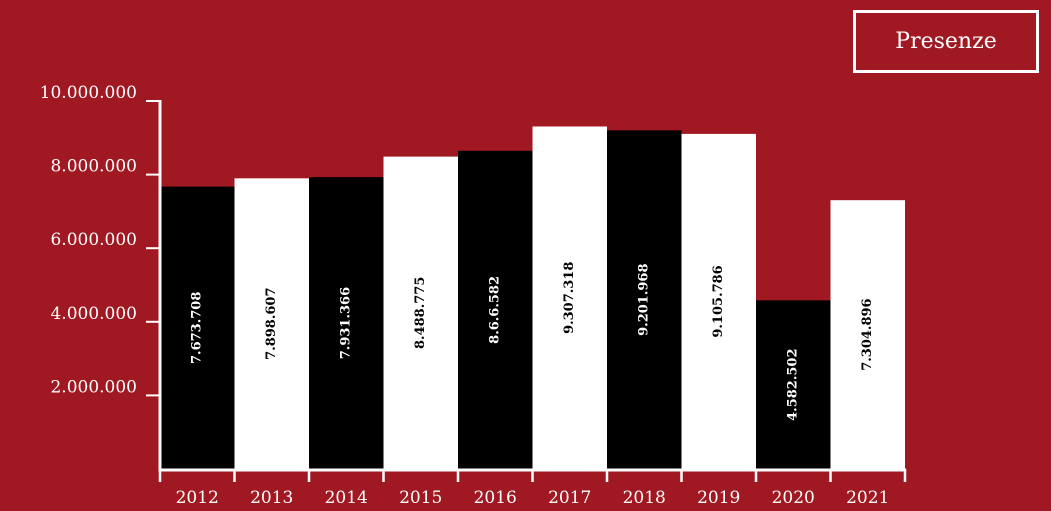 The width and height of the screenshot is (1051, 511). What do you see at coordinates (495, 498) in the screenshot?
I see `x-tick-label: 2016` at bounding box center [495, 498].